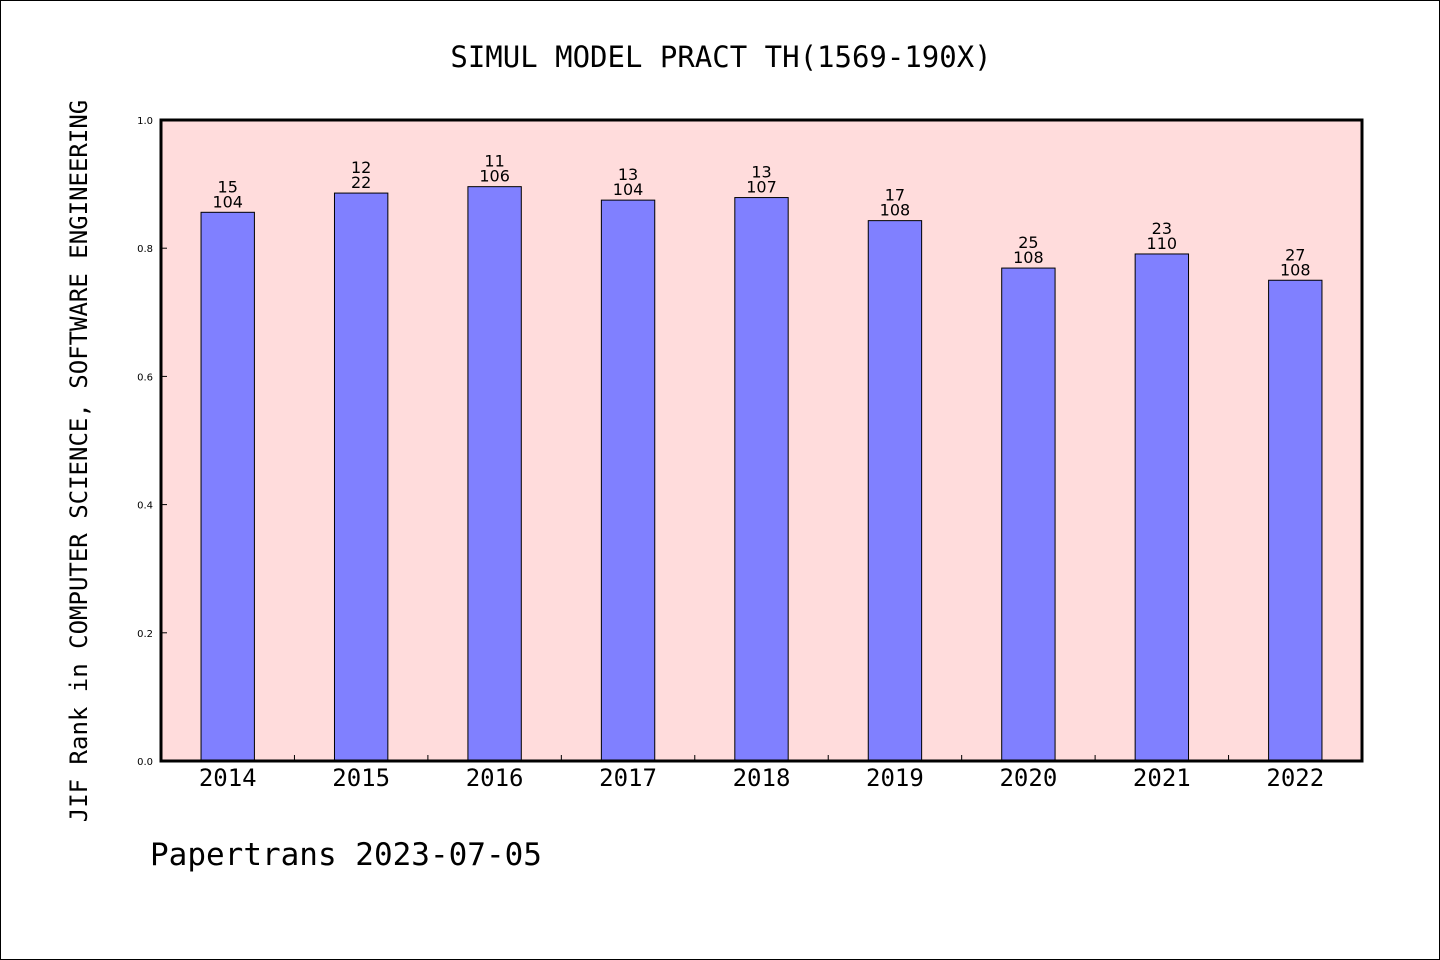  What do you see at coordinates (761, 479) in the screenshot?
I see `bar-2018` at bounding box center [761, 479].